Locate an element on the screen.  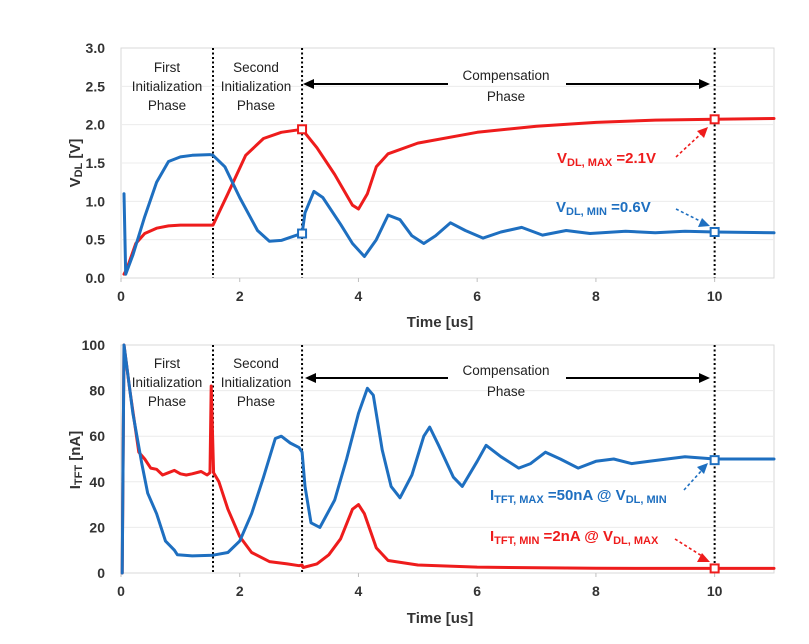
svg-text: ITFT, MIN =2nA @ VDL, MAX is located at coordinates (574, 537).